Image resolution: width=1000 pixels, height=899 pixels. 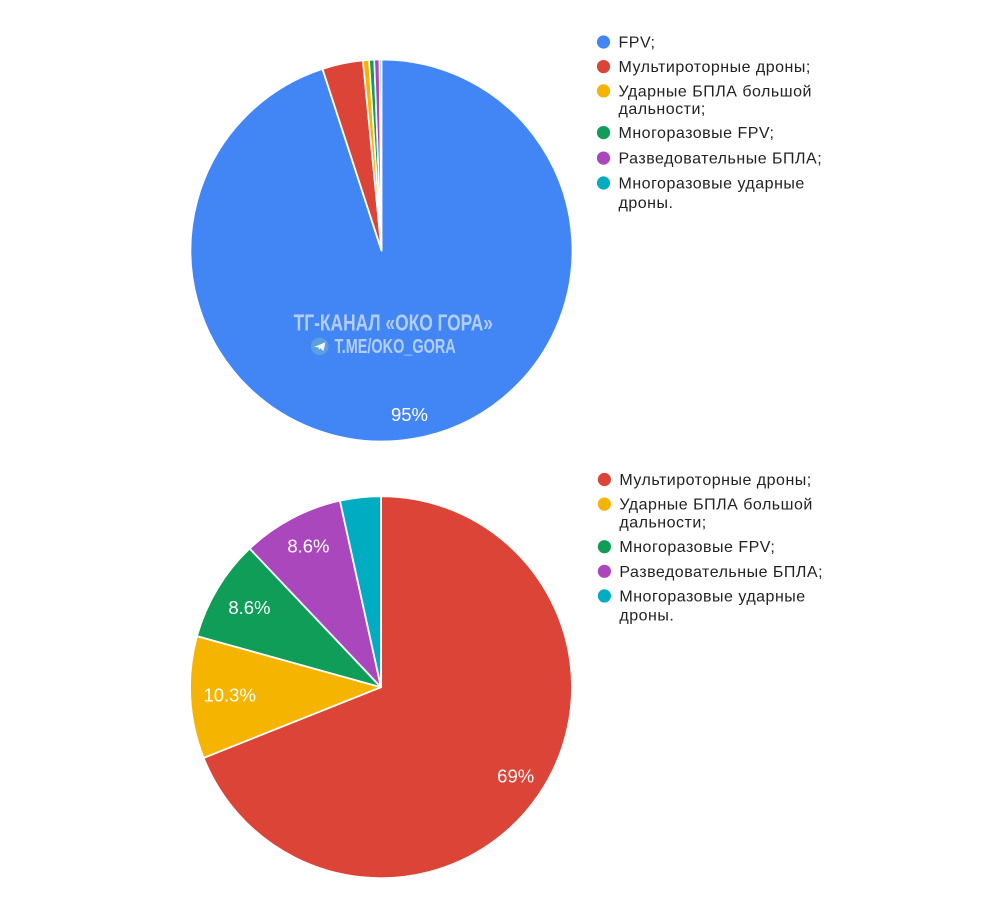 What do you see at coordinates (393, 323) in the screenshot?
I see `svg-text: ТГ-КАНАЛ «ОКО ГОРА»` at bounding box center [393, 323].